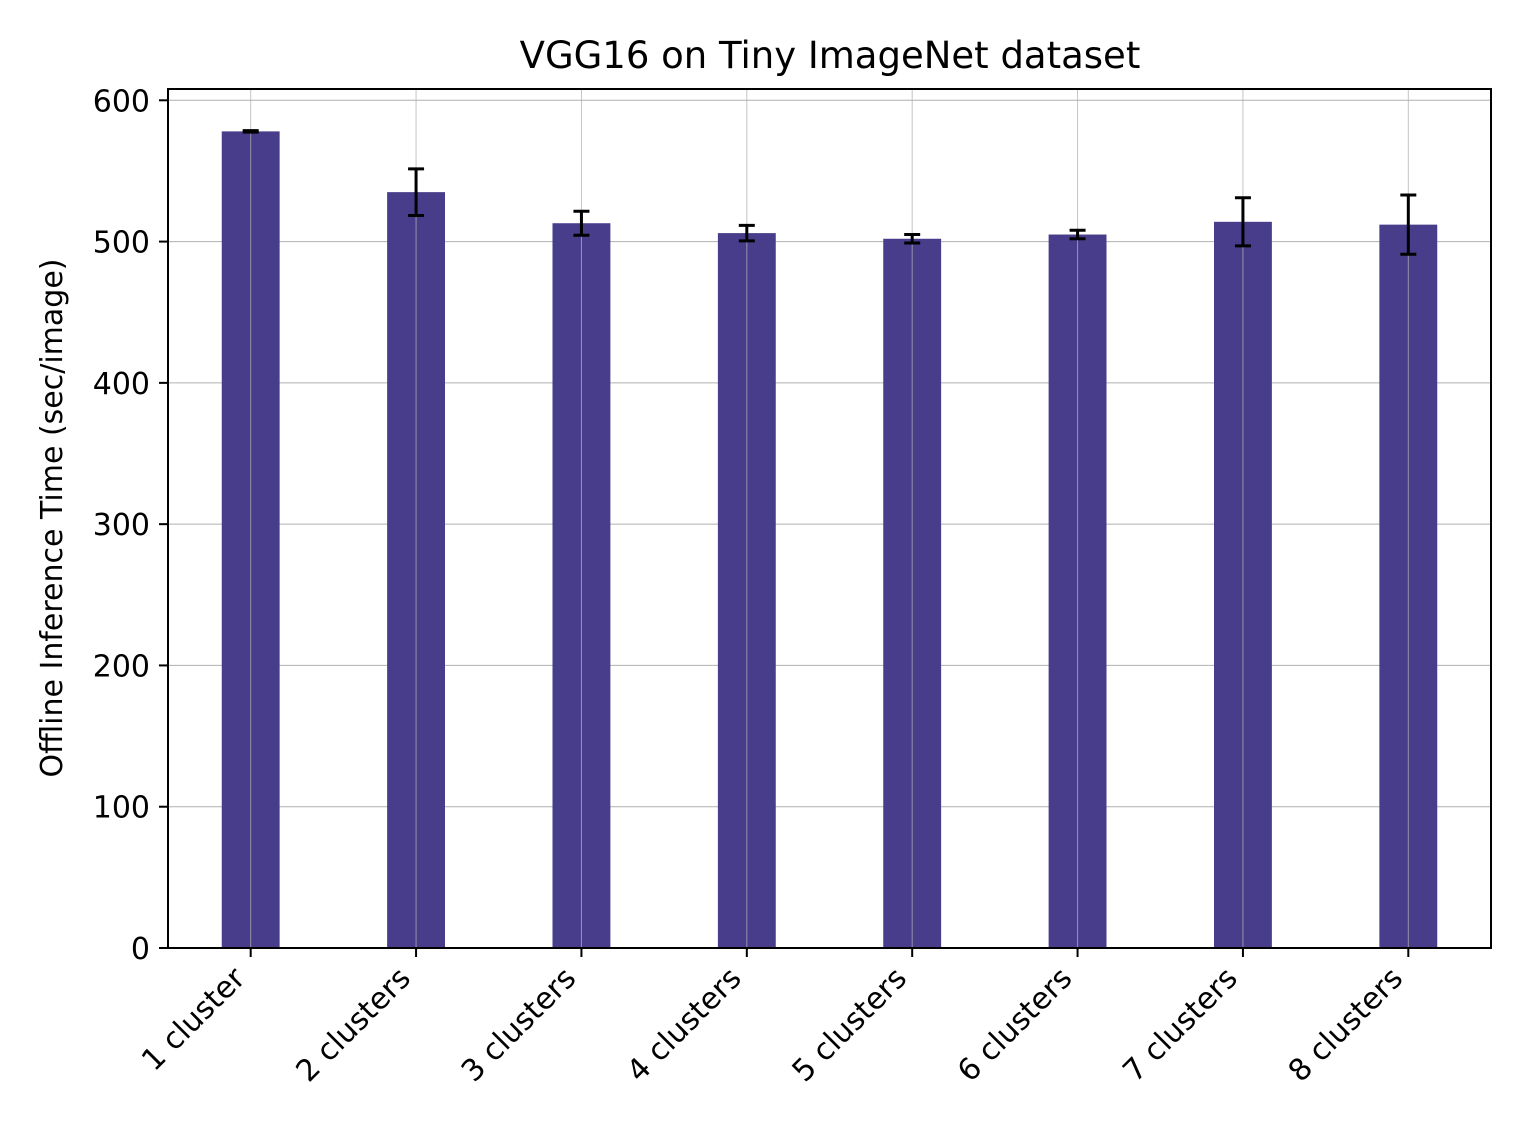 The height and width of the screenshot is (1145, 1527). Describe the element at coordinates (52, 518) in the screenshot. I see `y-axis-label: Offline Inference Time (sec/image)` at that location.